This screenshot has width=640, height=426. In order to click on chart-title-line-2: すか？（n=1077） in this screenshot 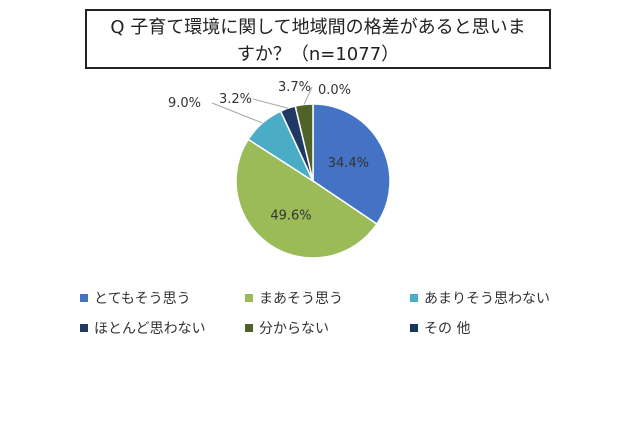, I will do `click(318, 54)`.